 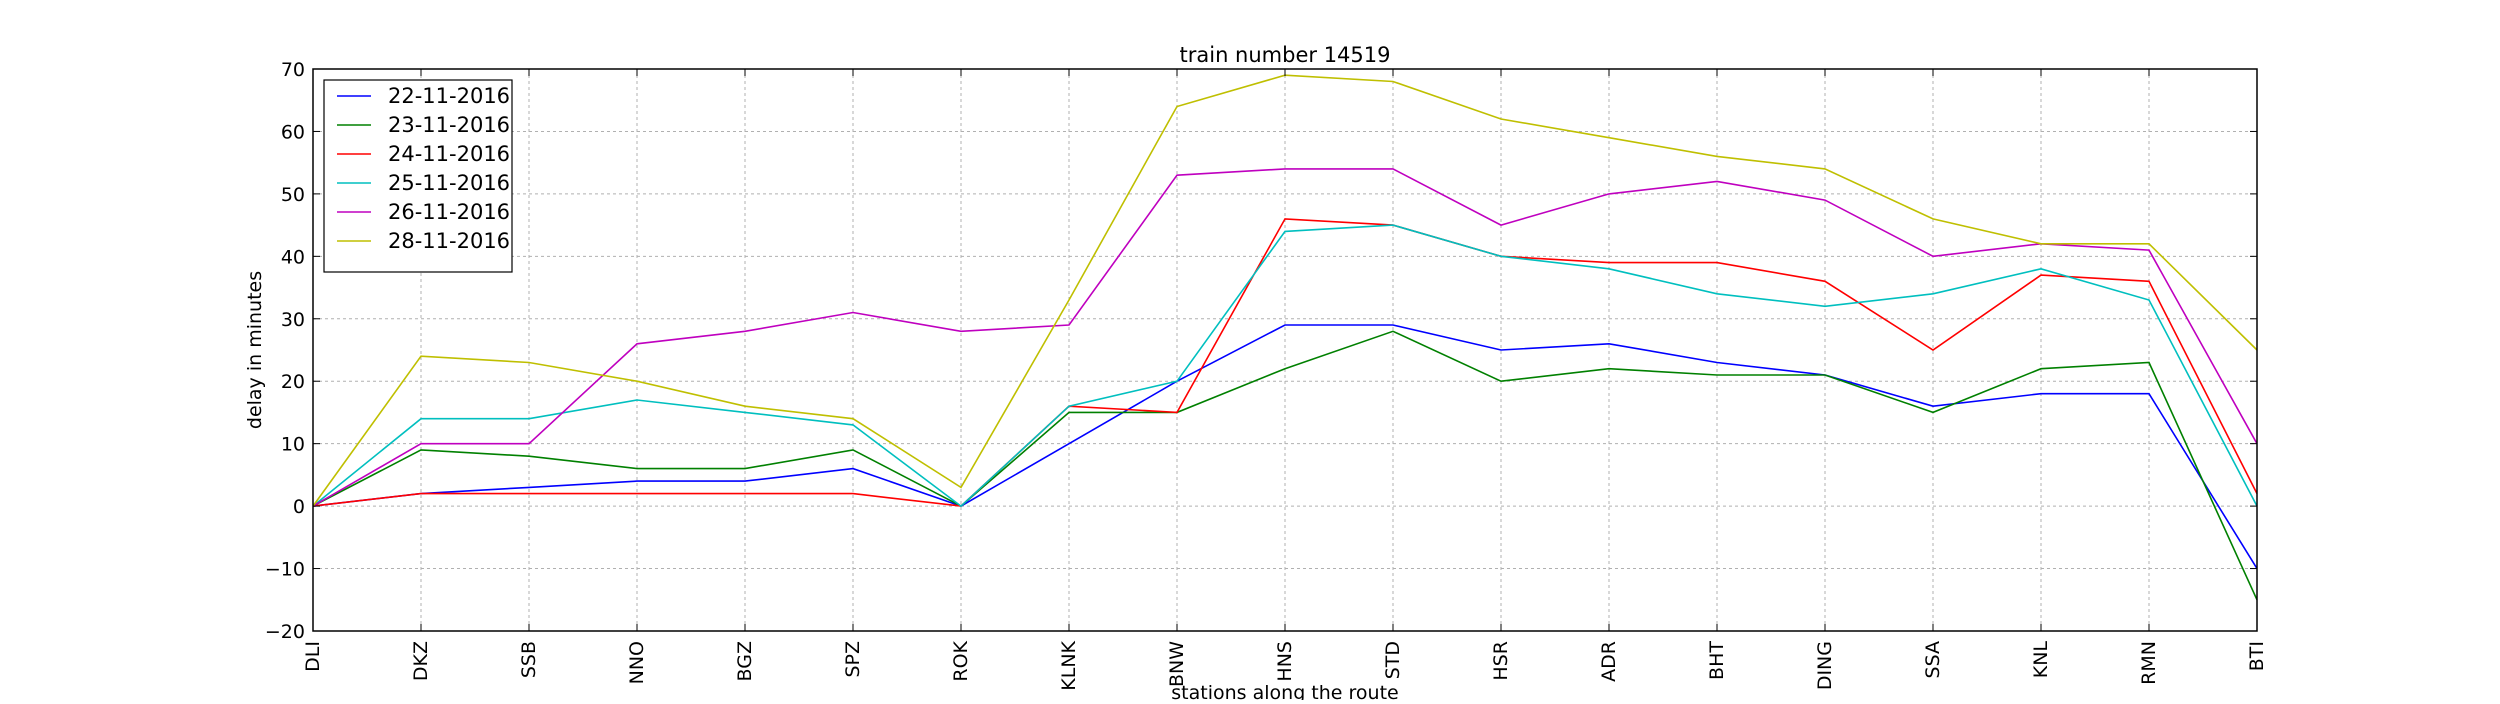 What do you see at coordinates (2257, 656) in the screenshot?
I see `x-tick-label: BTI` at bounding box center [2257, 656].